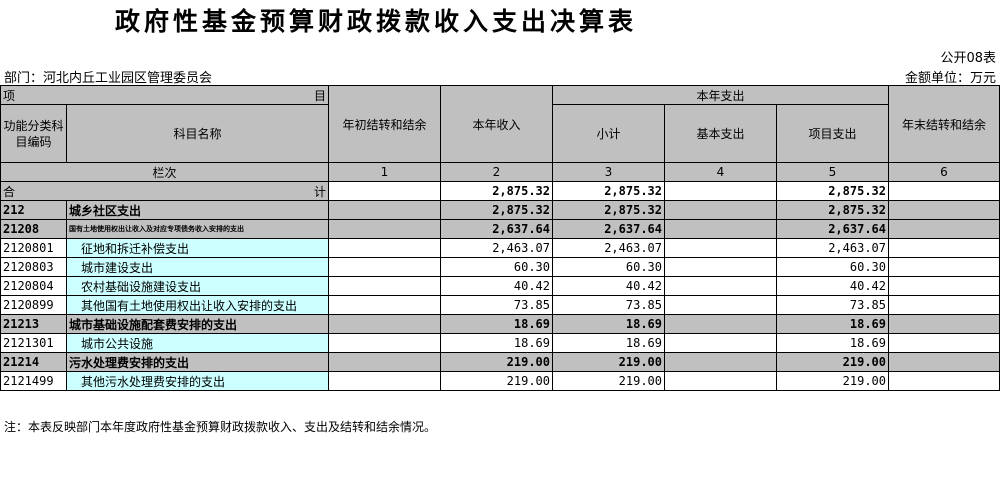  I want to click on row-subtotal: 73.85, so click(608, 305).